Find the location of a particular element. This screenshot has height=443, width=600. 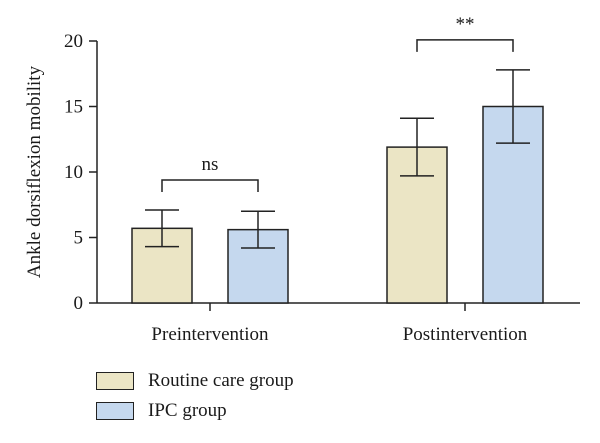

legend-swatch-ipc is located at coordinates (115, 411).